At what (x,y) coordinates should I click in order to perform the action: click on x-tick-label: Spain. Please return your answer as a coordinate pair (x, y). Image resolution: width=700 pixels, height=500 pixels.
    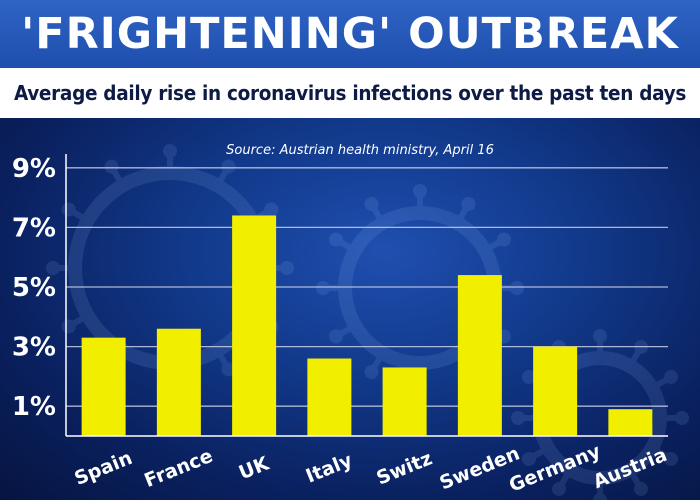
    Looking at the image, I should click on (103, 468).